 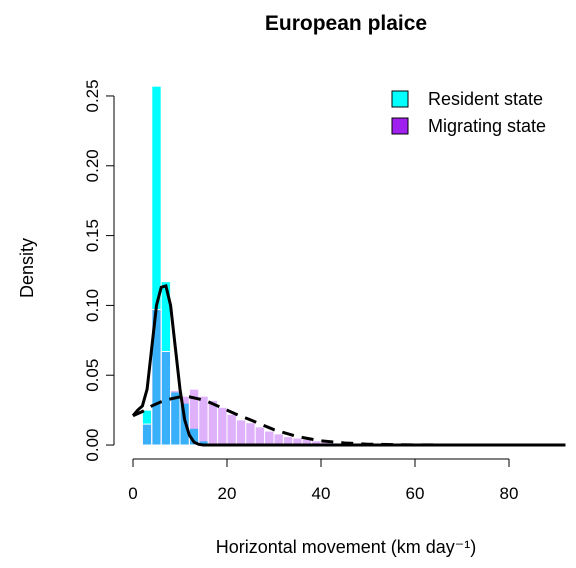 What do you see at coordinates (415, 493) in the screenshot?
I see `x-tick-label: 60` at bounding box center [415, 493].